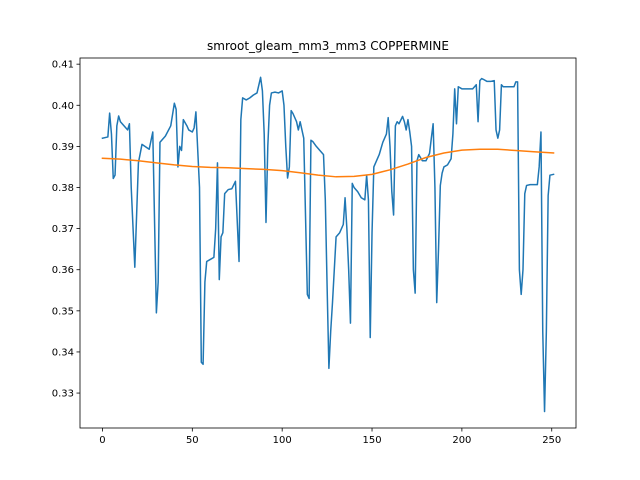 Image resolution: width=640 pixels, height=480 pixels. Describe the element at coordinates (63, 394) in the screenshot. I see `y-tick-label: 0.33` at that location.